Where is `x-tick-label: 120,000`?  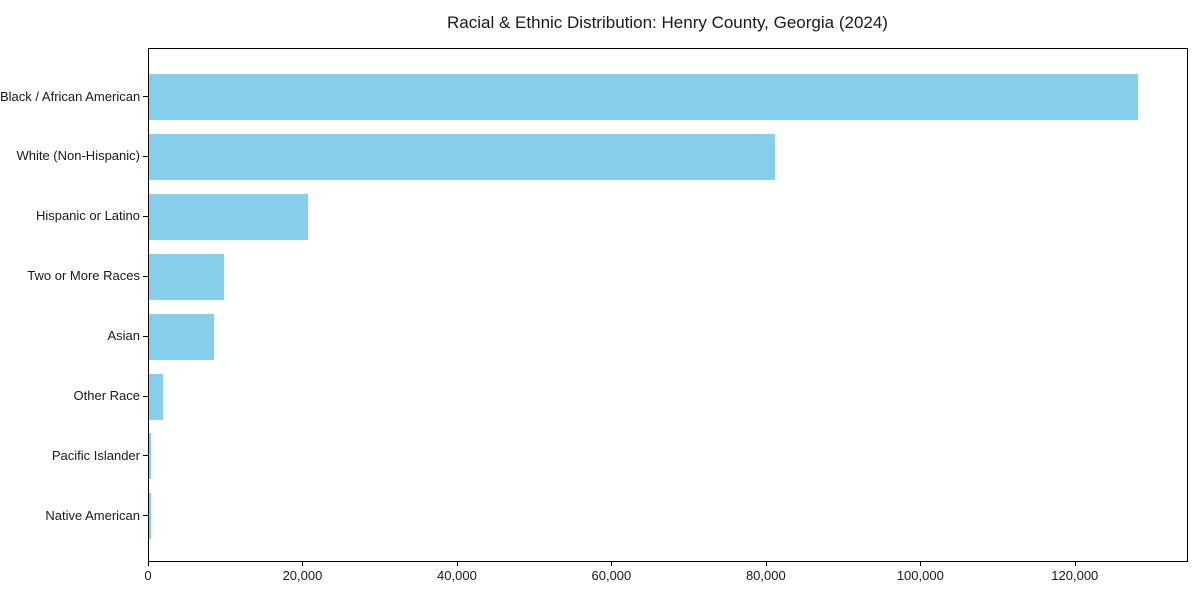
x-tick-label: 120,000 is located at coordinates (1075, 575).